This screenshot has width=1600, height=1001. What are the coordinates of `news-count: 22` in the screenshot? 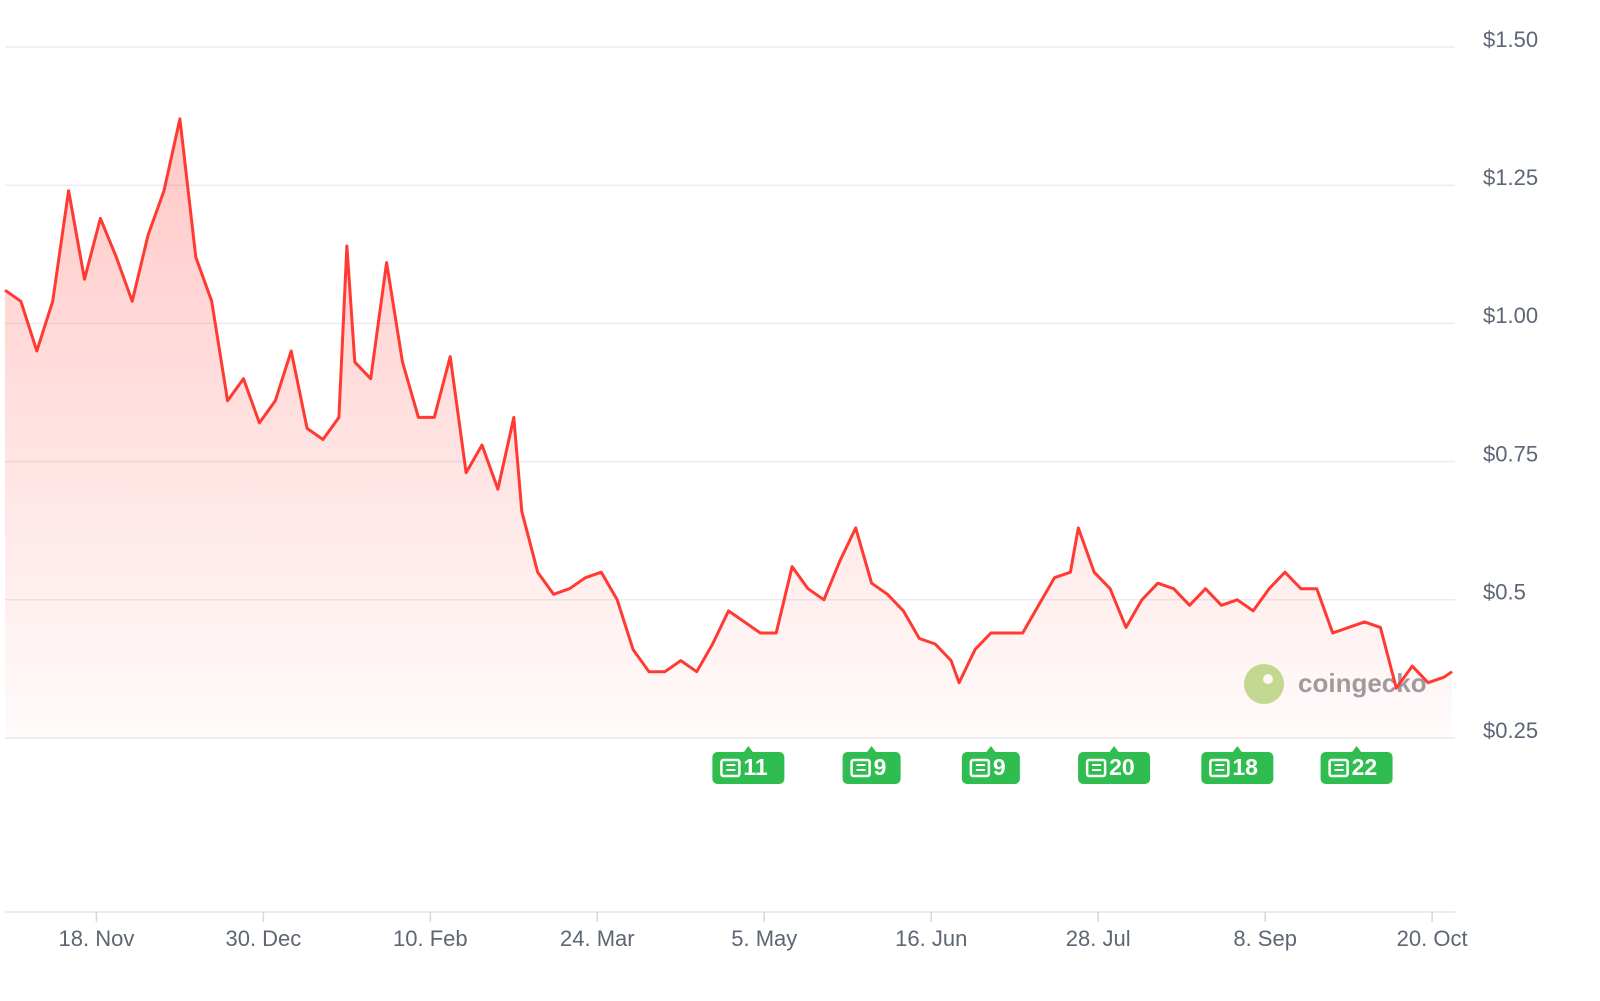 It's located at (1365, 767).